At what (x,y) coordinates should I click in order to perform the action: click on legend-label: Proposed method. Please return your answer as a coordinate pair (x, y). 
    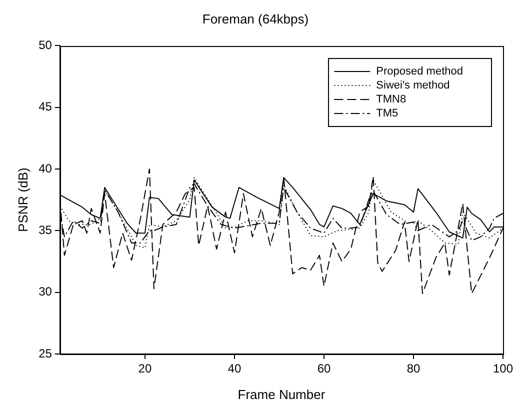
    Looking at the image, I should click on (420, 72).